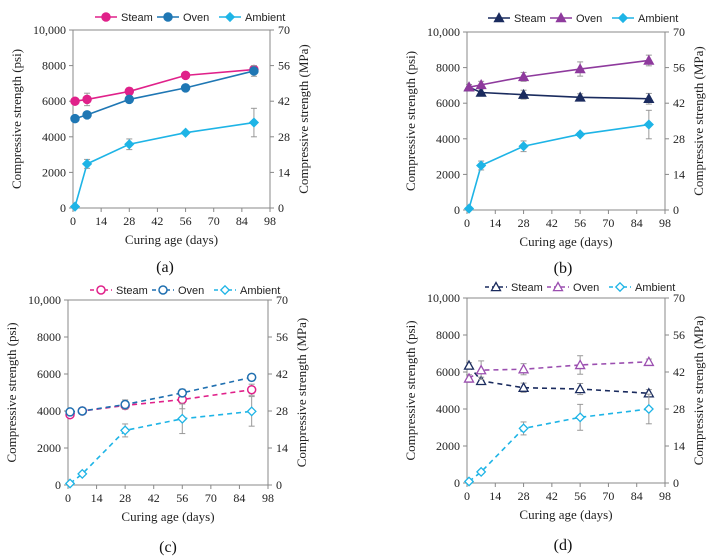 Image resolution: width=725 pixels, height=560 pixels. I want to click on legend-label: Steam, so click(530, 19).